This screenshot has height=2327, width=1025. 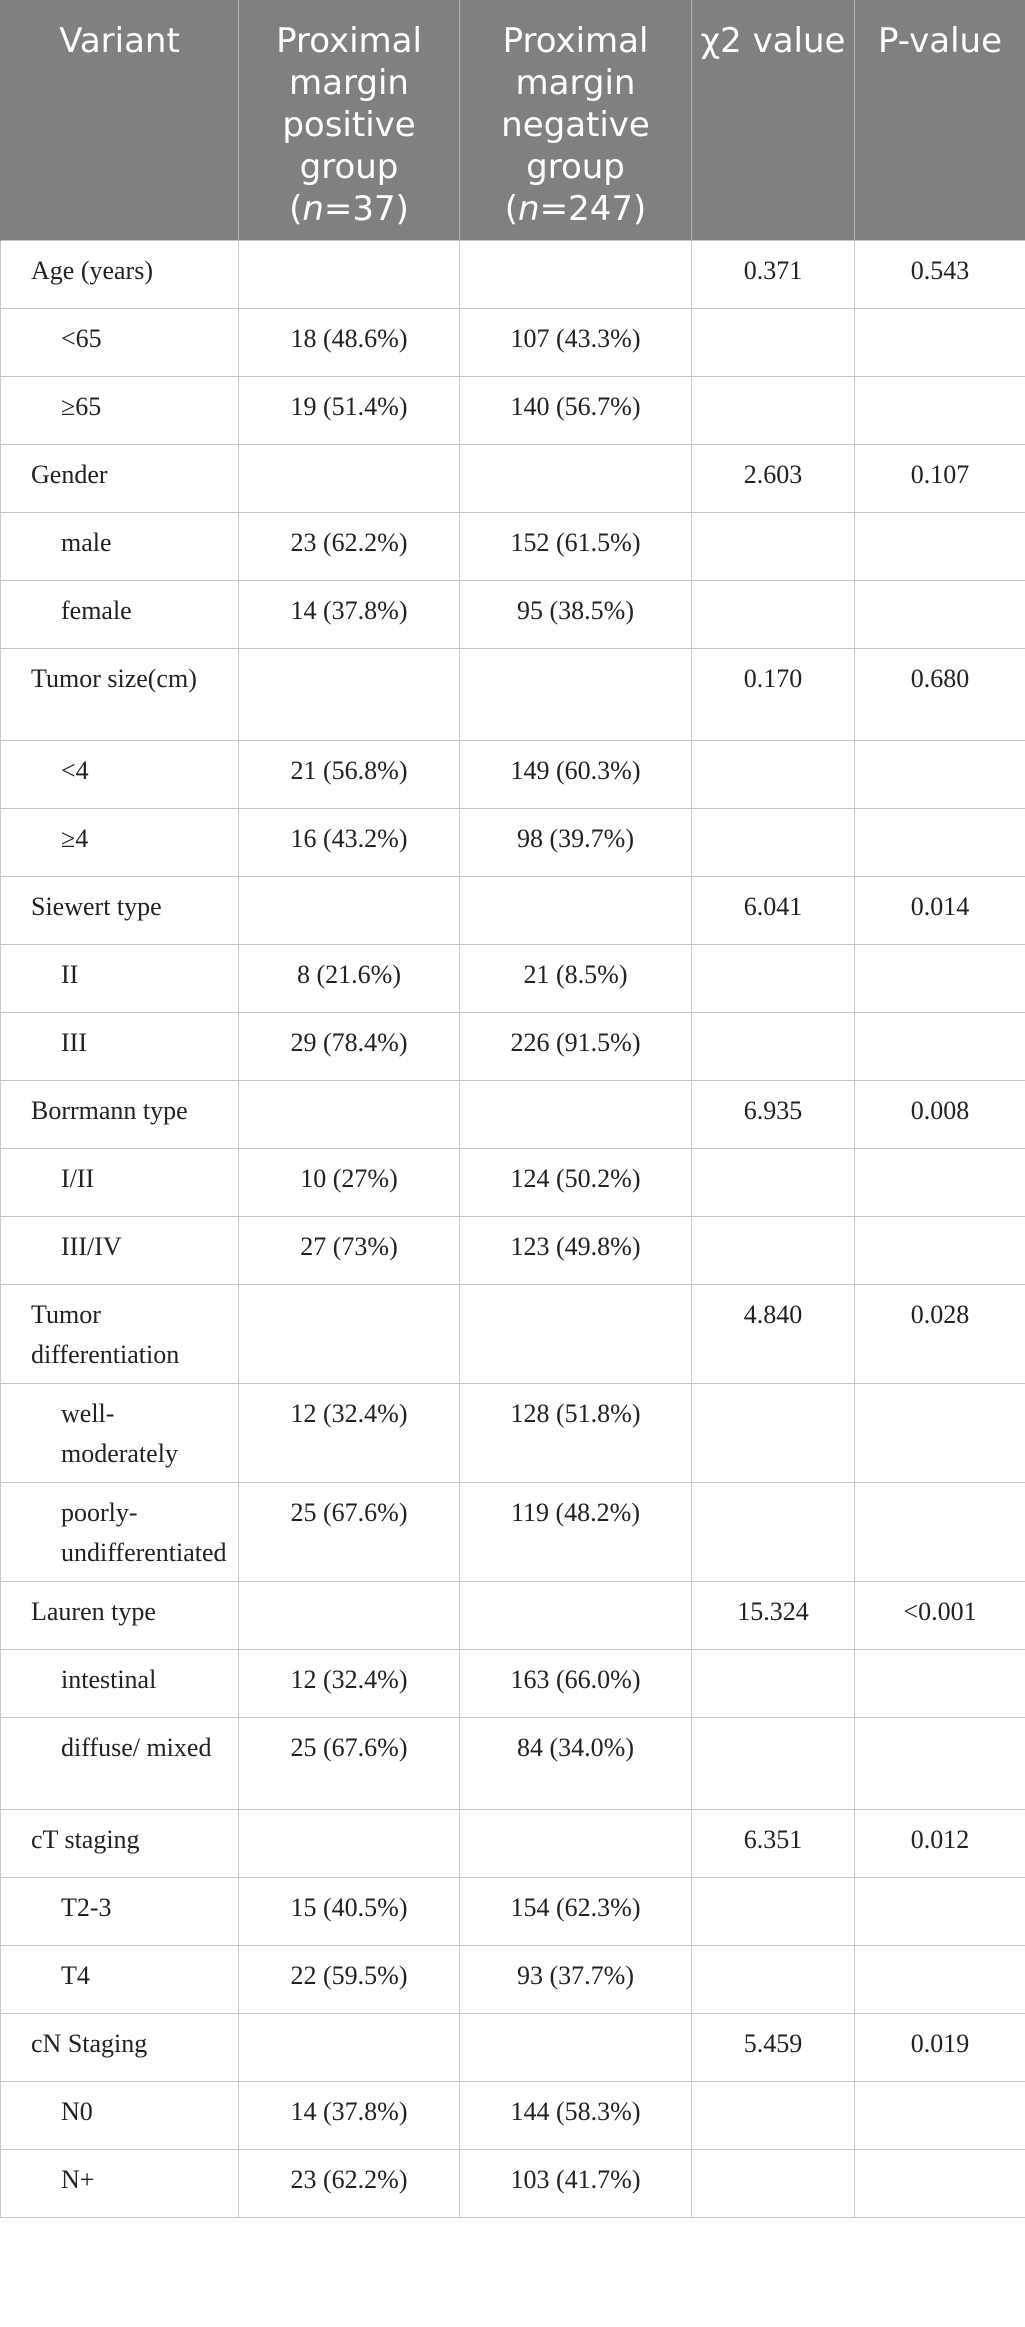 What do you see at coordinates (939, 1843) in the screenshot?
I see `p-value-cell: 0.012` at bounding box center [939, 1843].